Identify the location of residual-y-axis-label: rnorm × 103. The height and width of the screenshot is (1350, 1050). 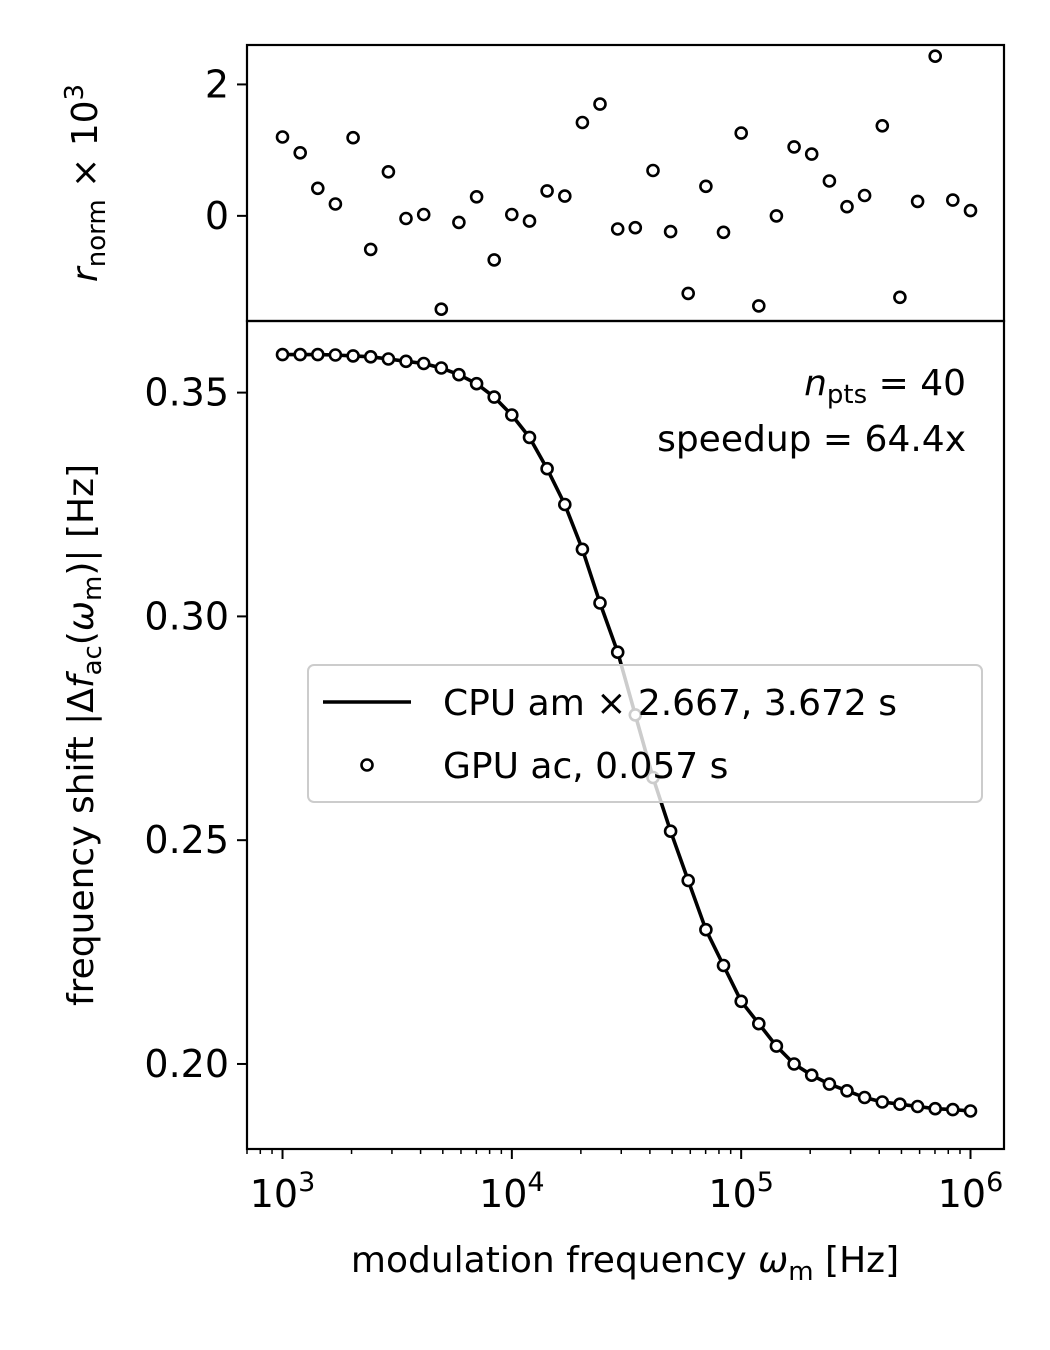
(86, 183).